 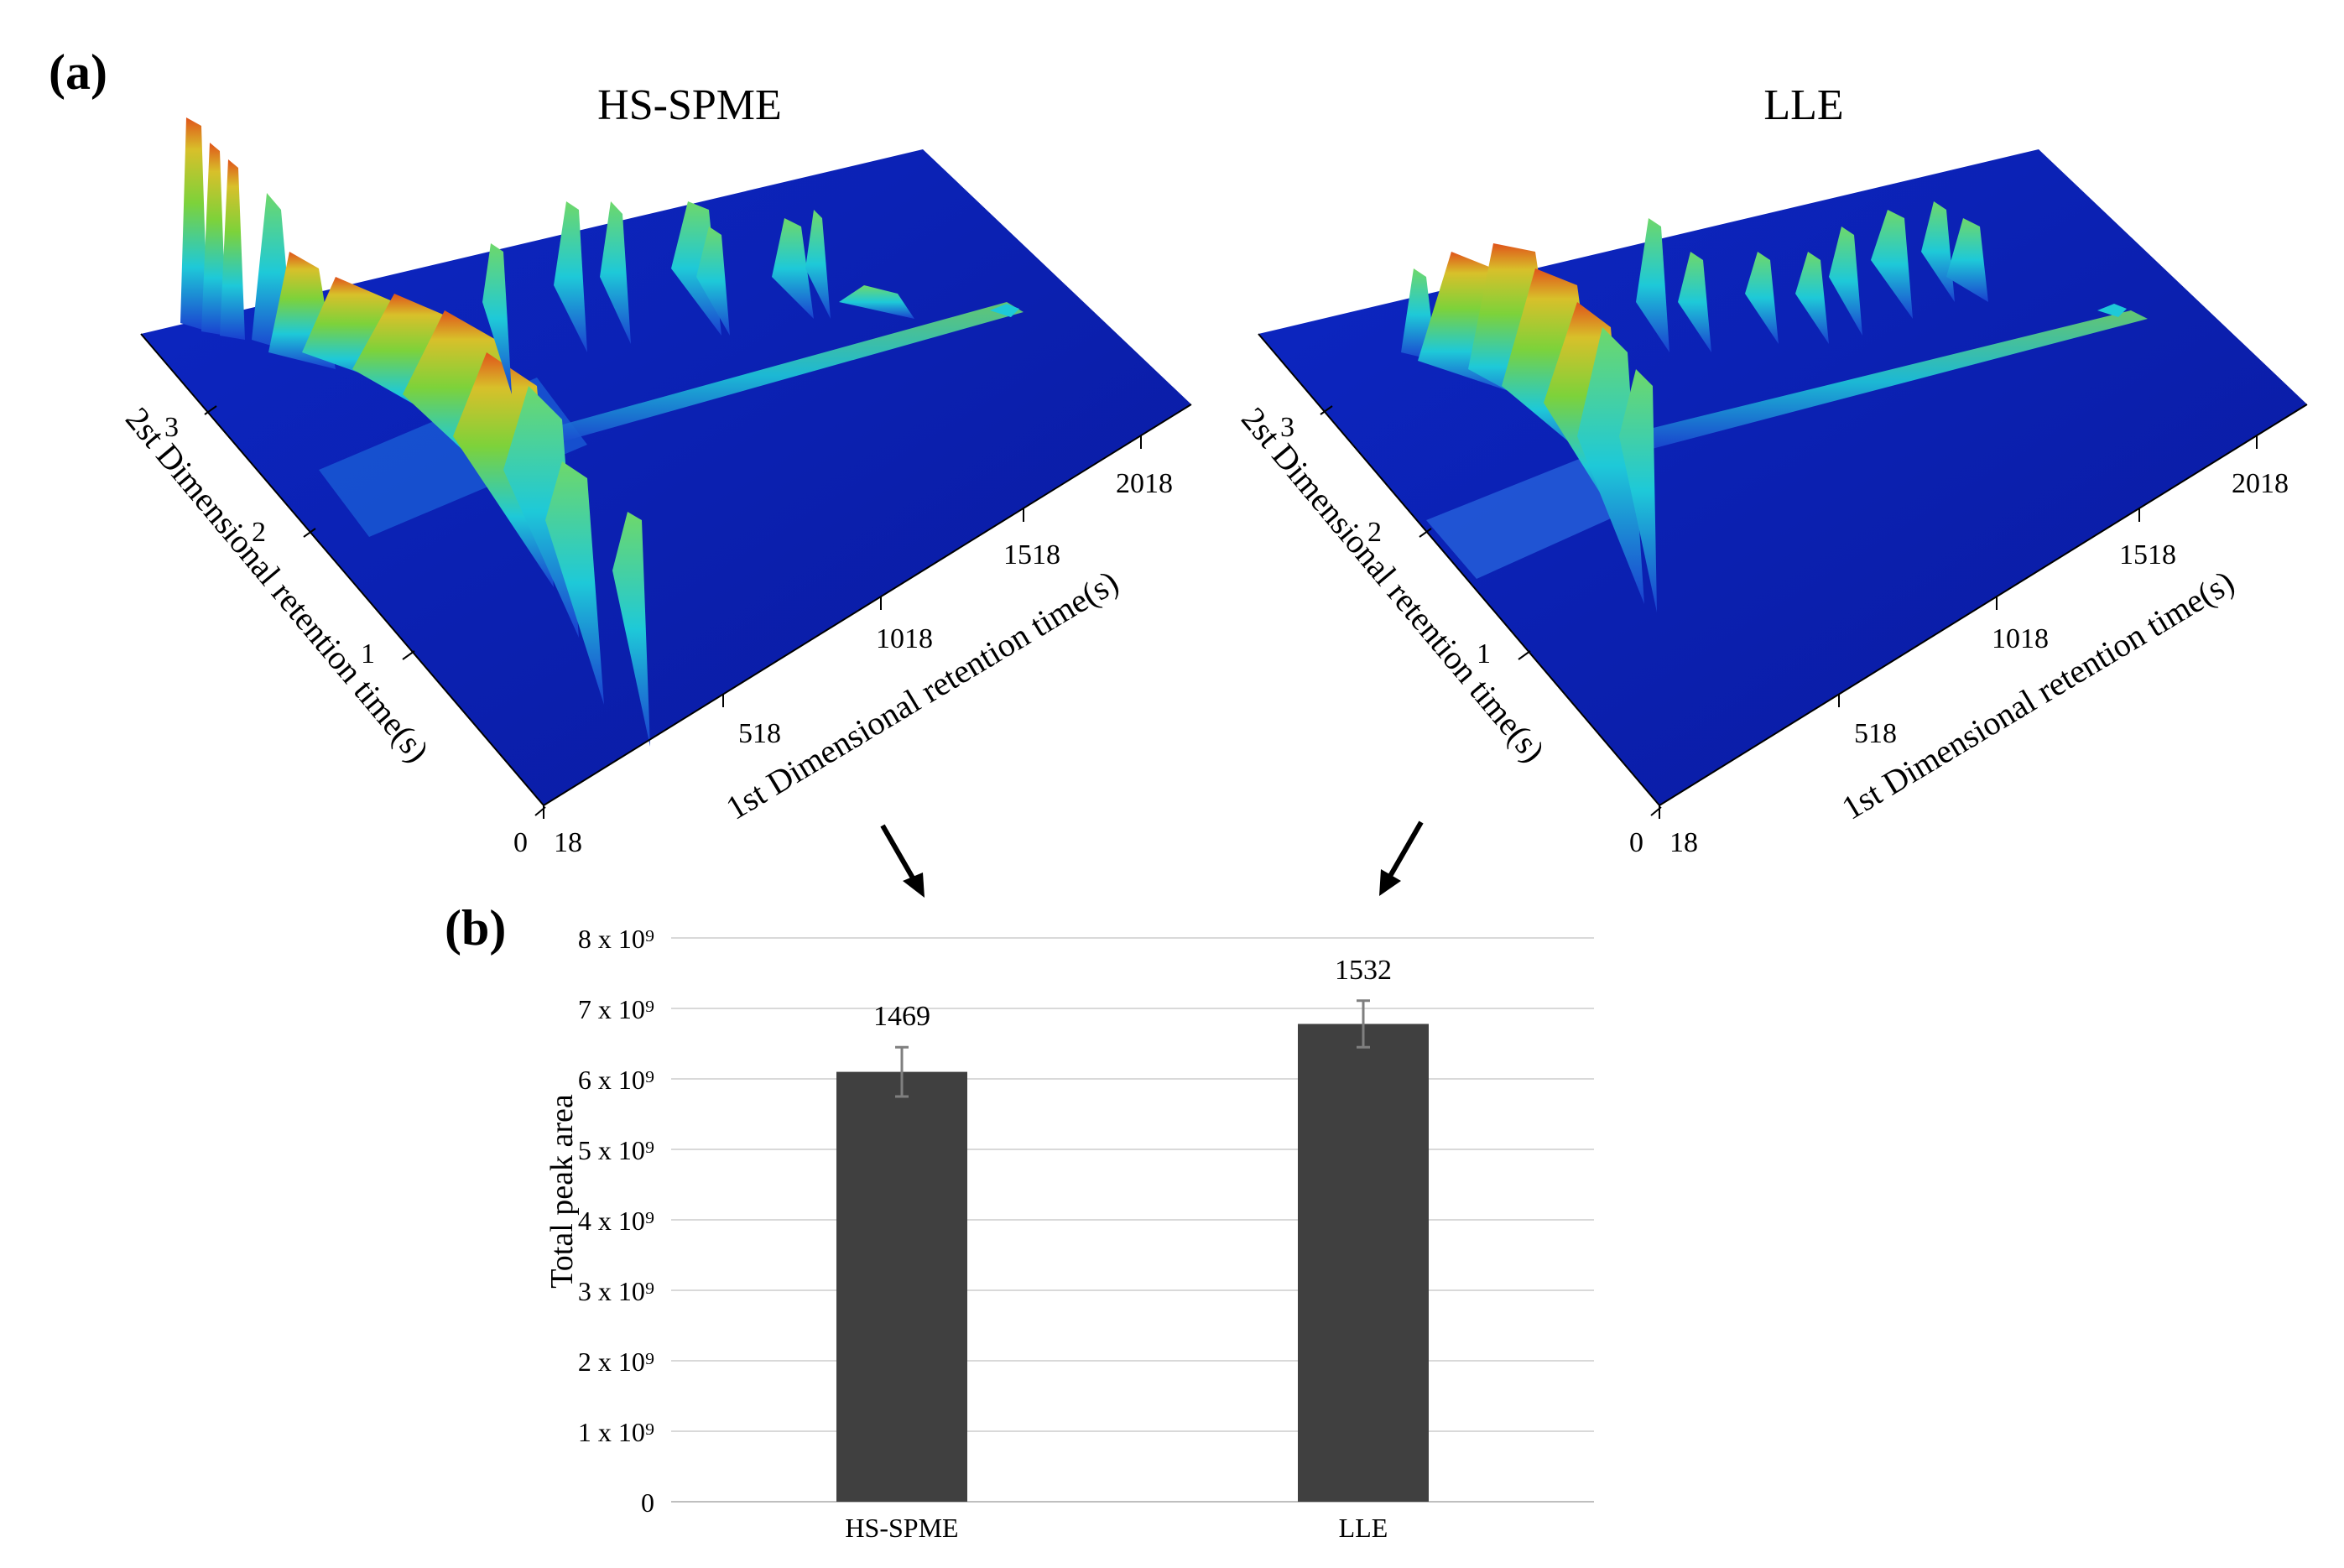 What do you see at coordinates (902, 1528) in the screenshot?
I see `category-label-hs-spme: HS-SPME` at bounding box center [902, 1528].